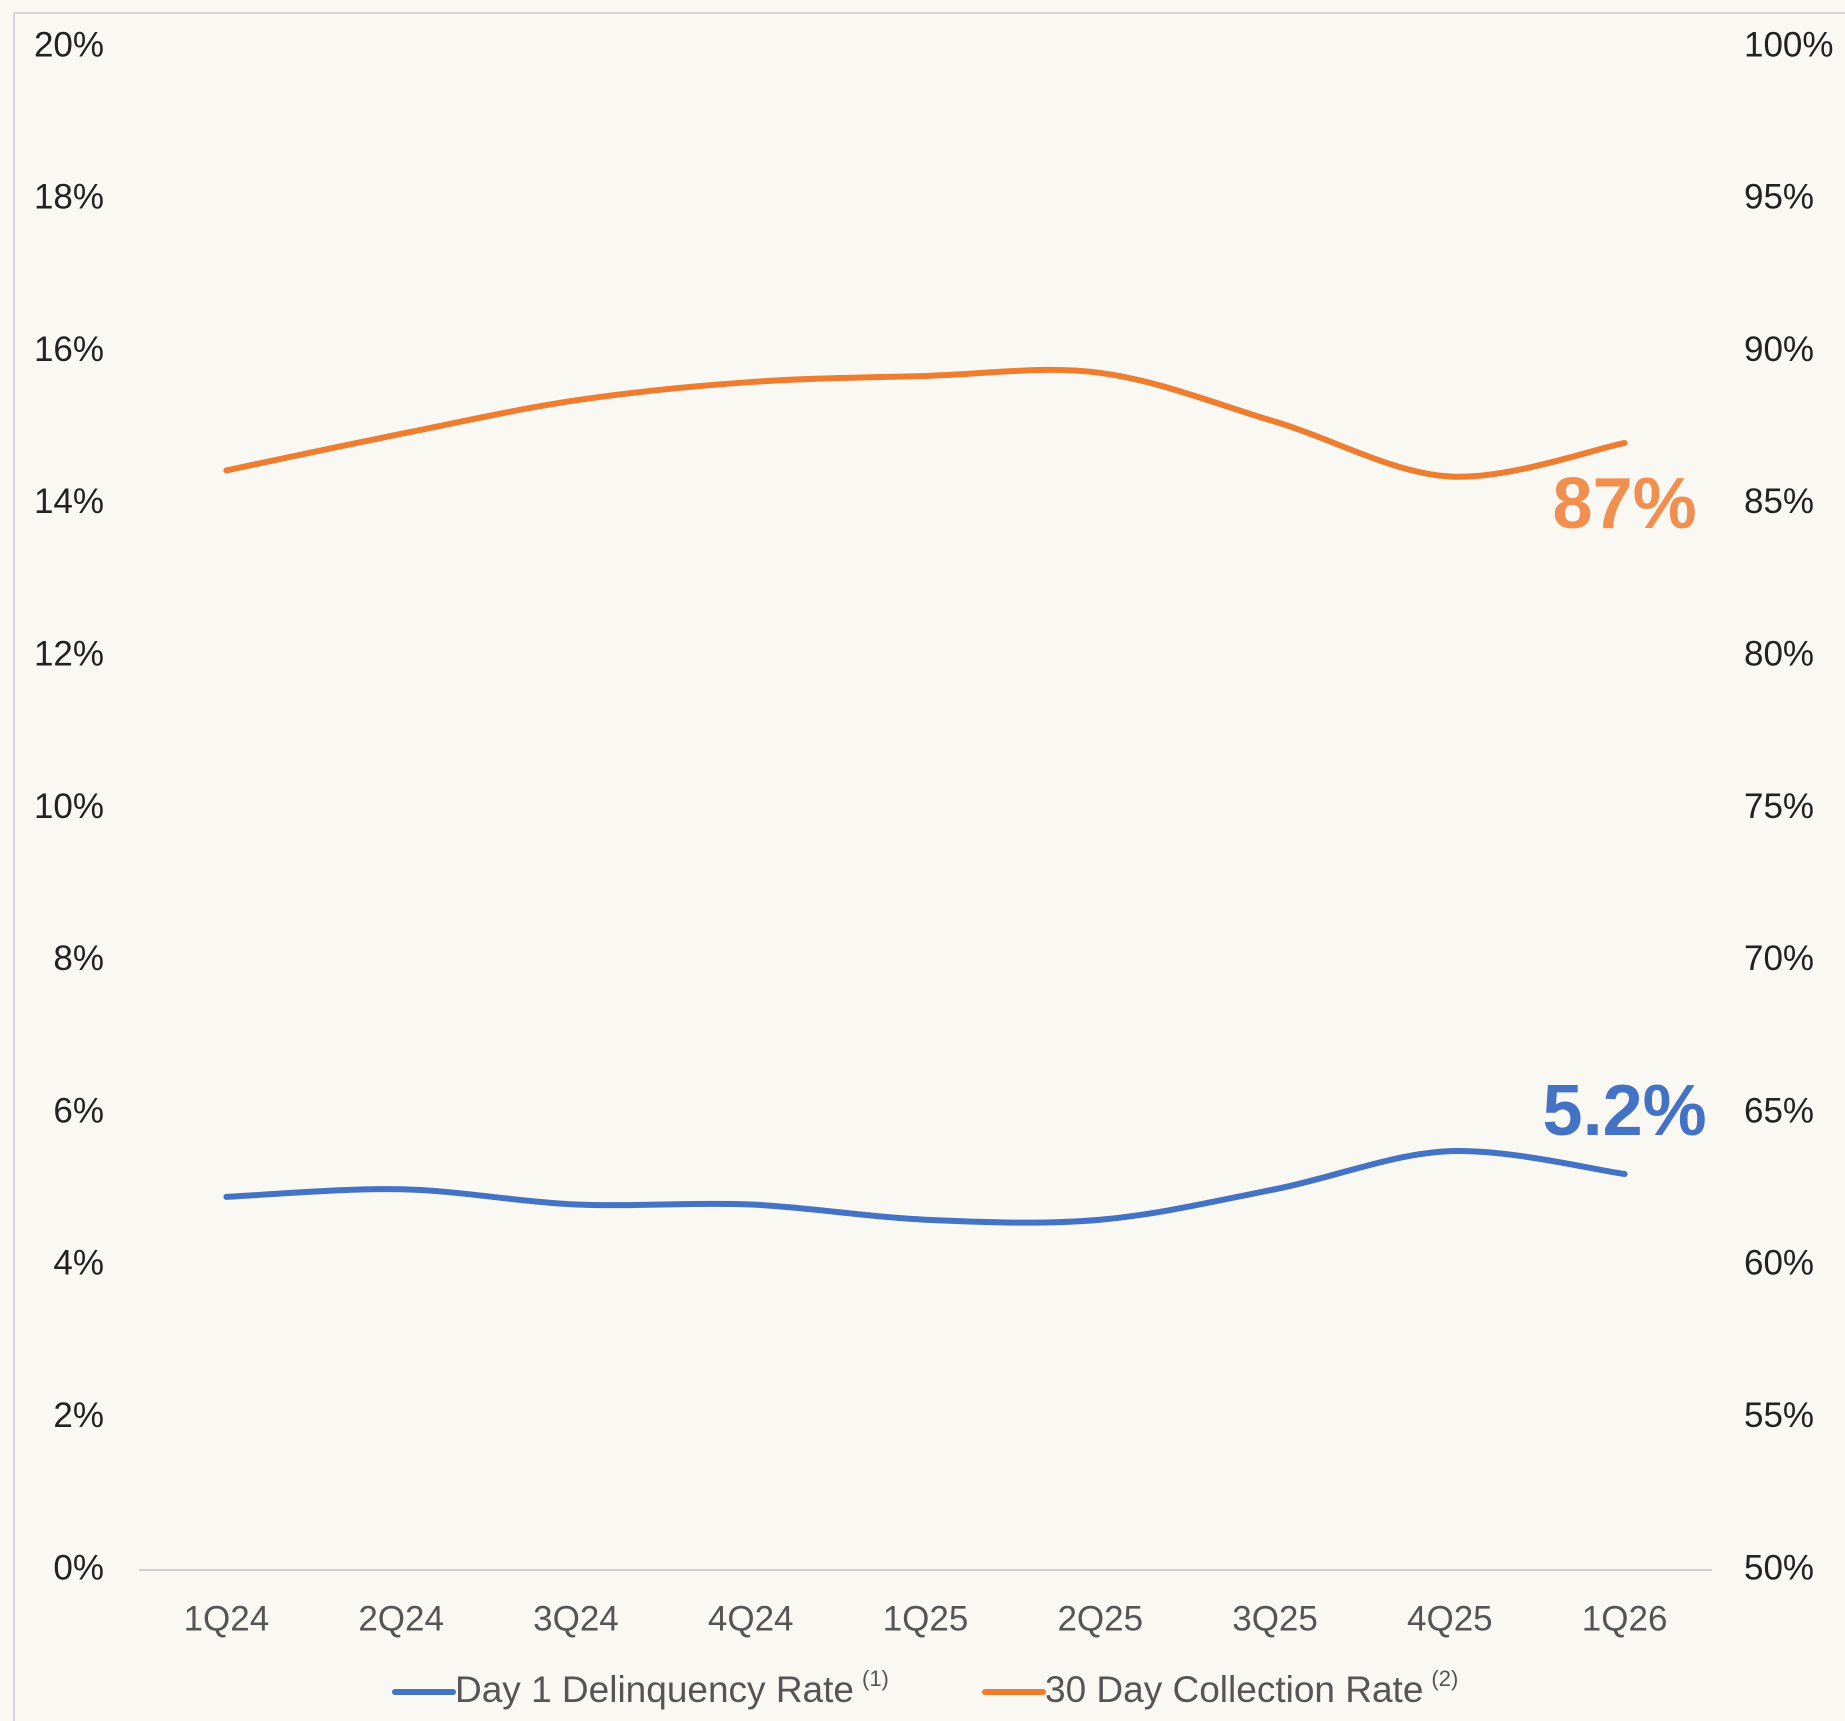 Image resolution: width=1845 pixels, height=1721 pixels. Describe the element at coordinates (69, 806) in the screenshot. I see `y-tick-label: 10%` at that location.